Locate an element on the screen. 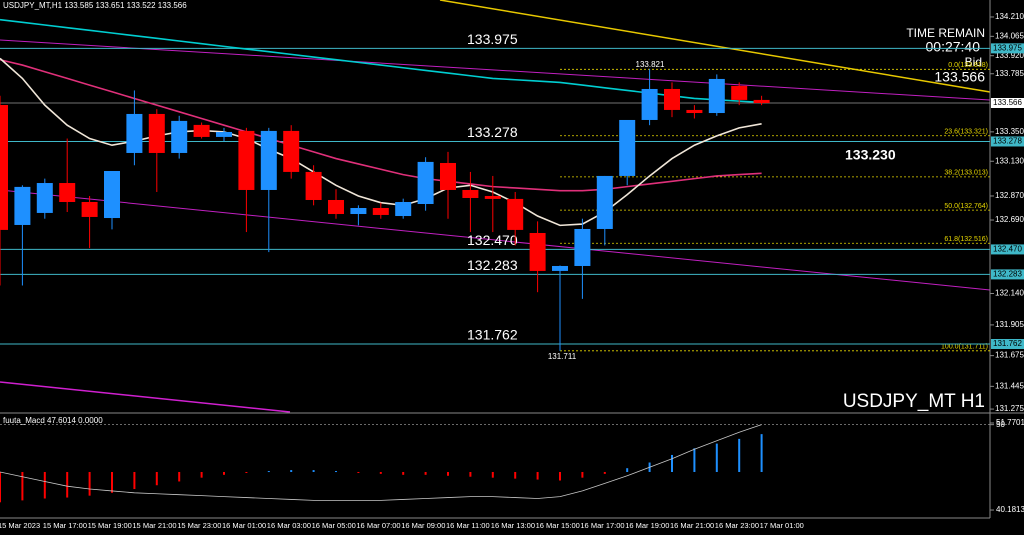  bid-tag is located at coordinates (1007, 103).